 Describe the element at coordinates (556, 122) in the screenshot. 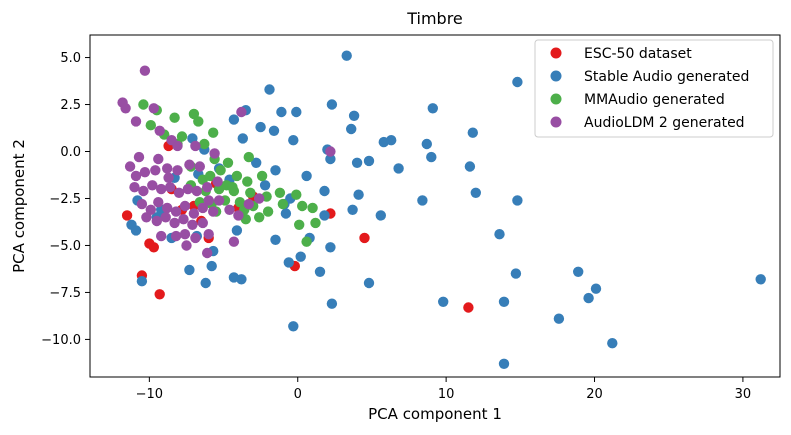

I see `legend-marker-audioldm2` at that location.